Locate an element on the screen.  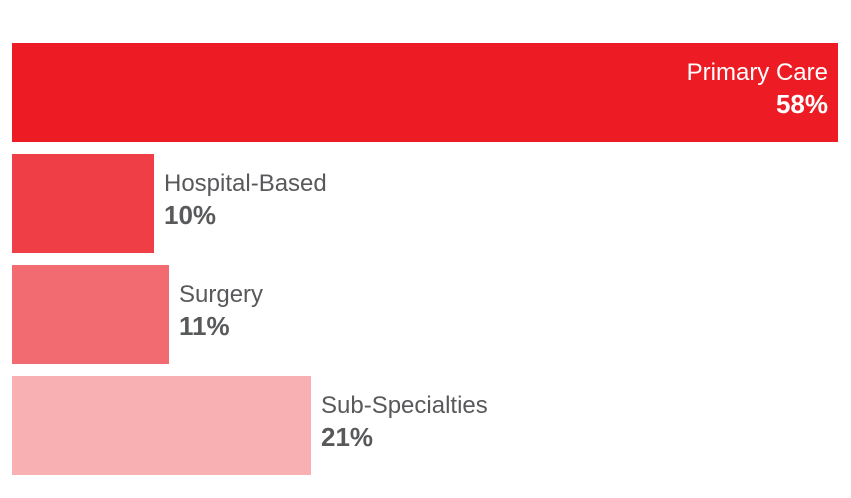
bar-label: Hospital-Based 10% is located at coordinates (245, 200).